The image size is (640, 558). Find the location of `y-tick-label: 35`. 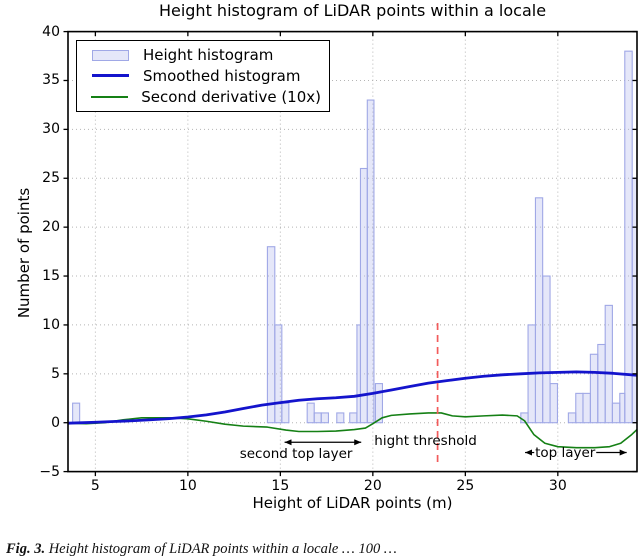

y-tick-label: 35 is located at coordinates (51, 80).